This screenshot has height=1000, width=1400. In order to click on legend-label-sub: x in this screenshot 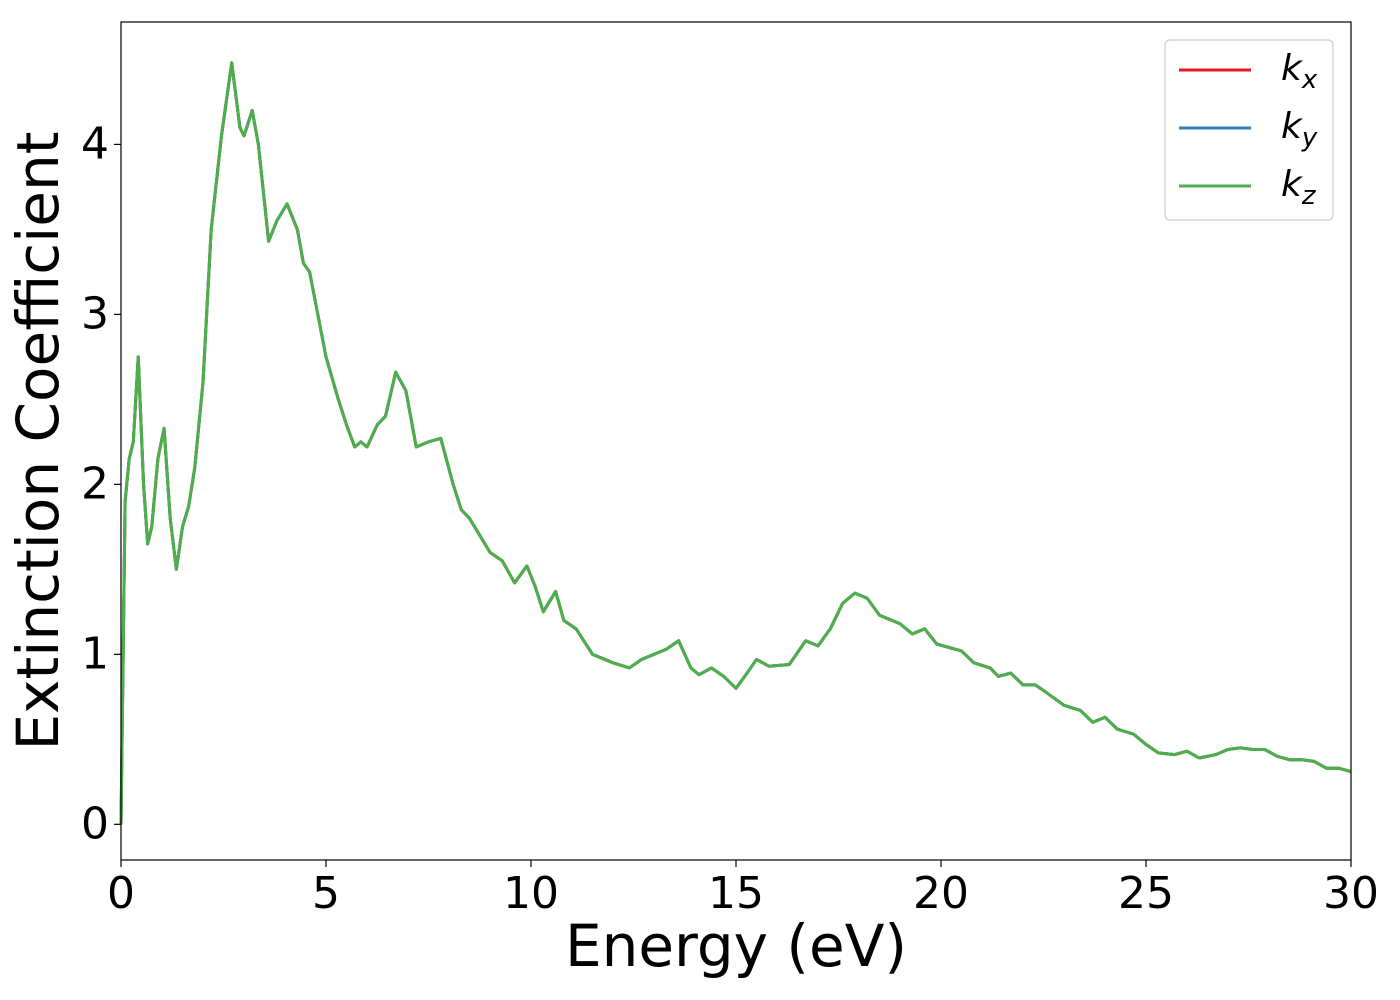, I will do `click(1309, 80)`.